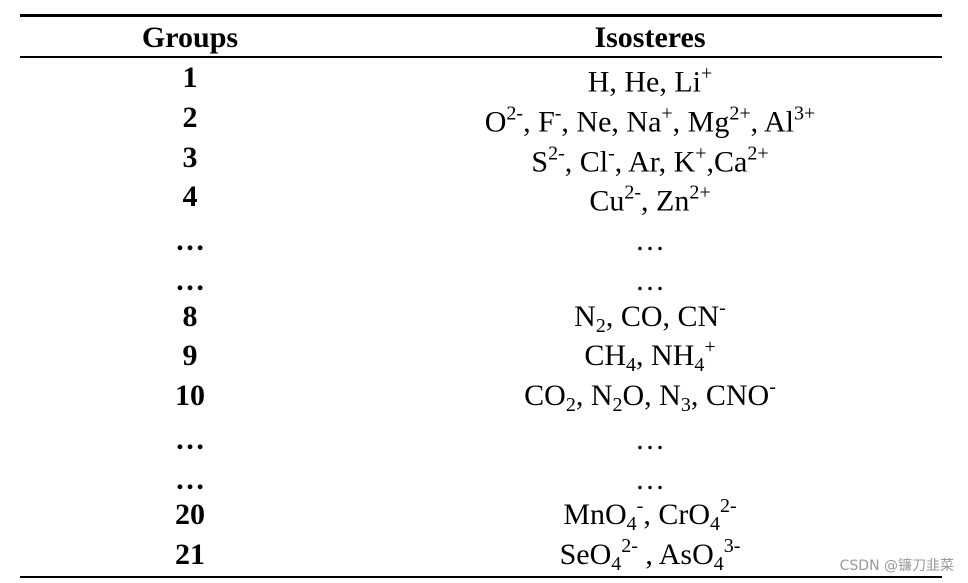 Image resolution: width=968 pixels, height=583 pixels. I want to click on text-run: N, so click(585, 316).